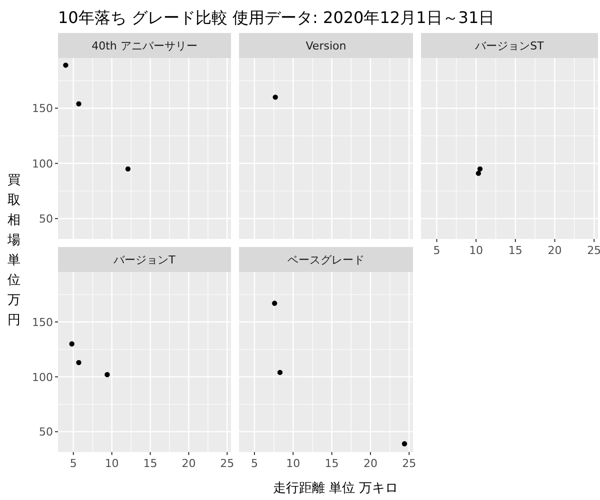 This screenshot has width=600, height=500. I want to click on chart-subtitle: バージョンT, so click(144, 260).